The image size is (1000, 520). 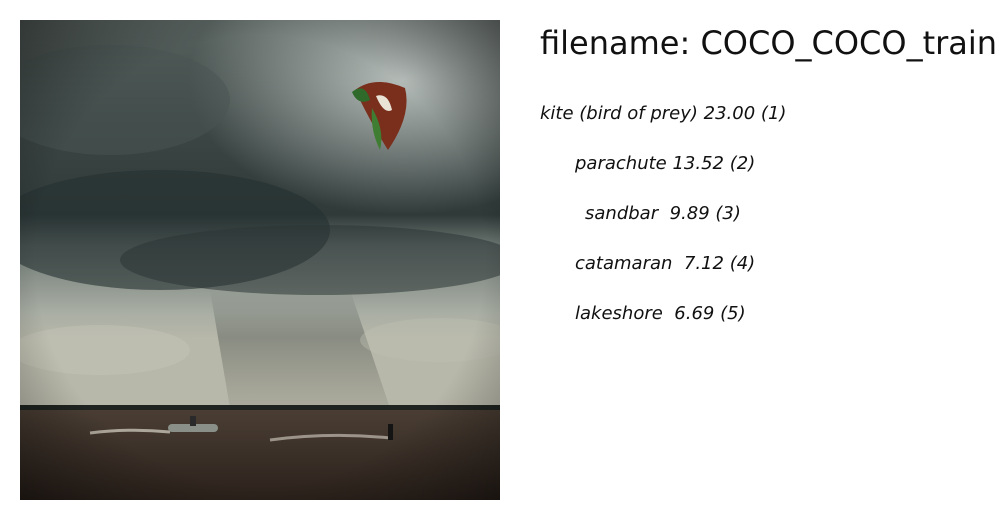 I want to click on prediction-score: 6.69, so click(x=691, y=313).